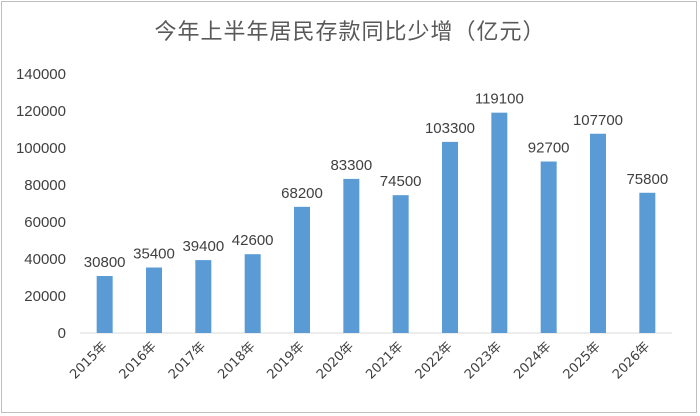 This screenshot has width=700, height=416. What do you see at coordinates (88, 360) in the screenshot?
I see `x-tick-label: 2015年` at bounding box center [88, 360].